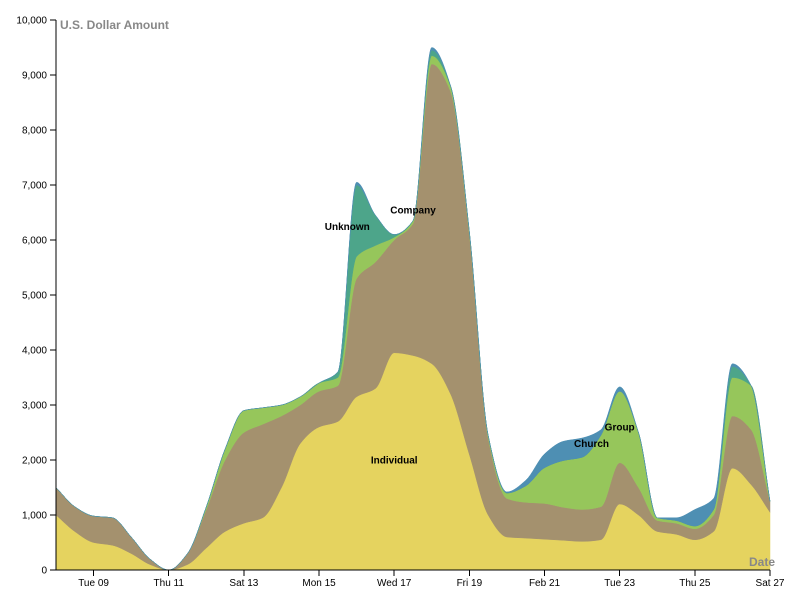 The image size is (805, 600). Describe the element at coordinates (243, 583) in the screenshot. I see `x-tick-label: Sat 13` at that location.